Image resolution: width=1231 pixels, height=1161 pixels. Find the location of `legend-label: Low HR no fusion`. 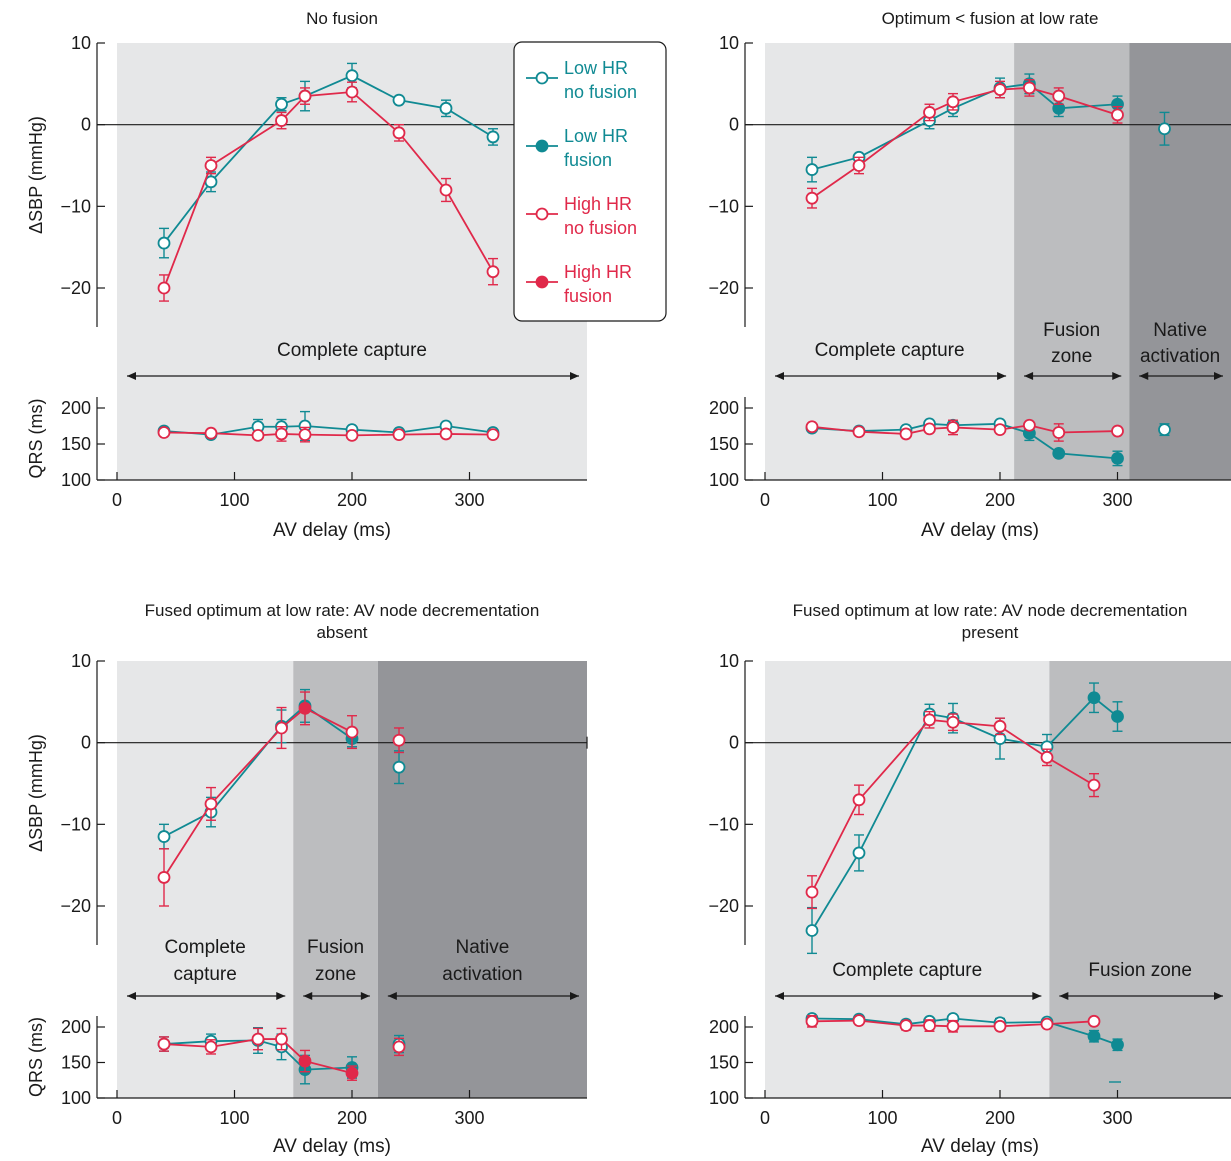

legend-label: Low HR no fusion is located at coordinates (600, 80).